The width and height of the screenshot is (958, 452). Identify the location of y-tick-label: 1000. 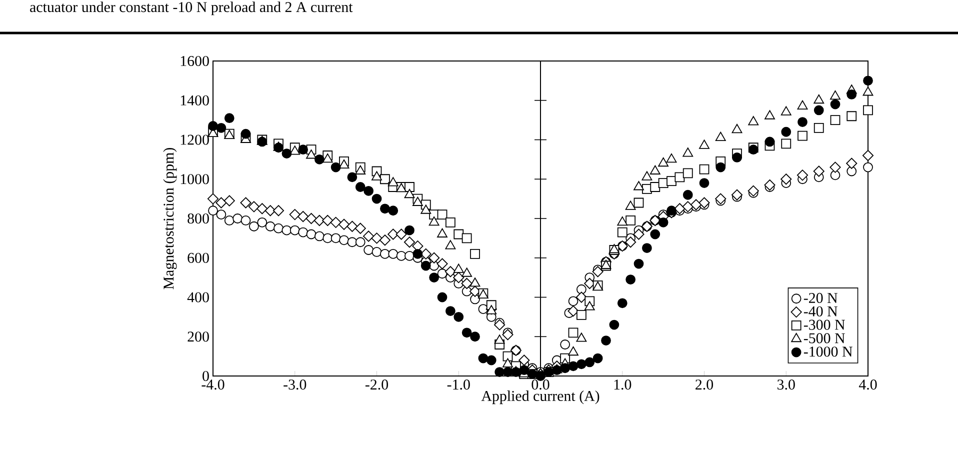
(194, 179).